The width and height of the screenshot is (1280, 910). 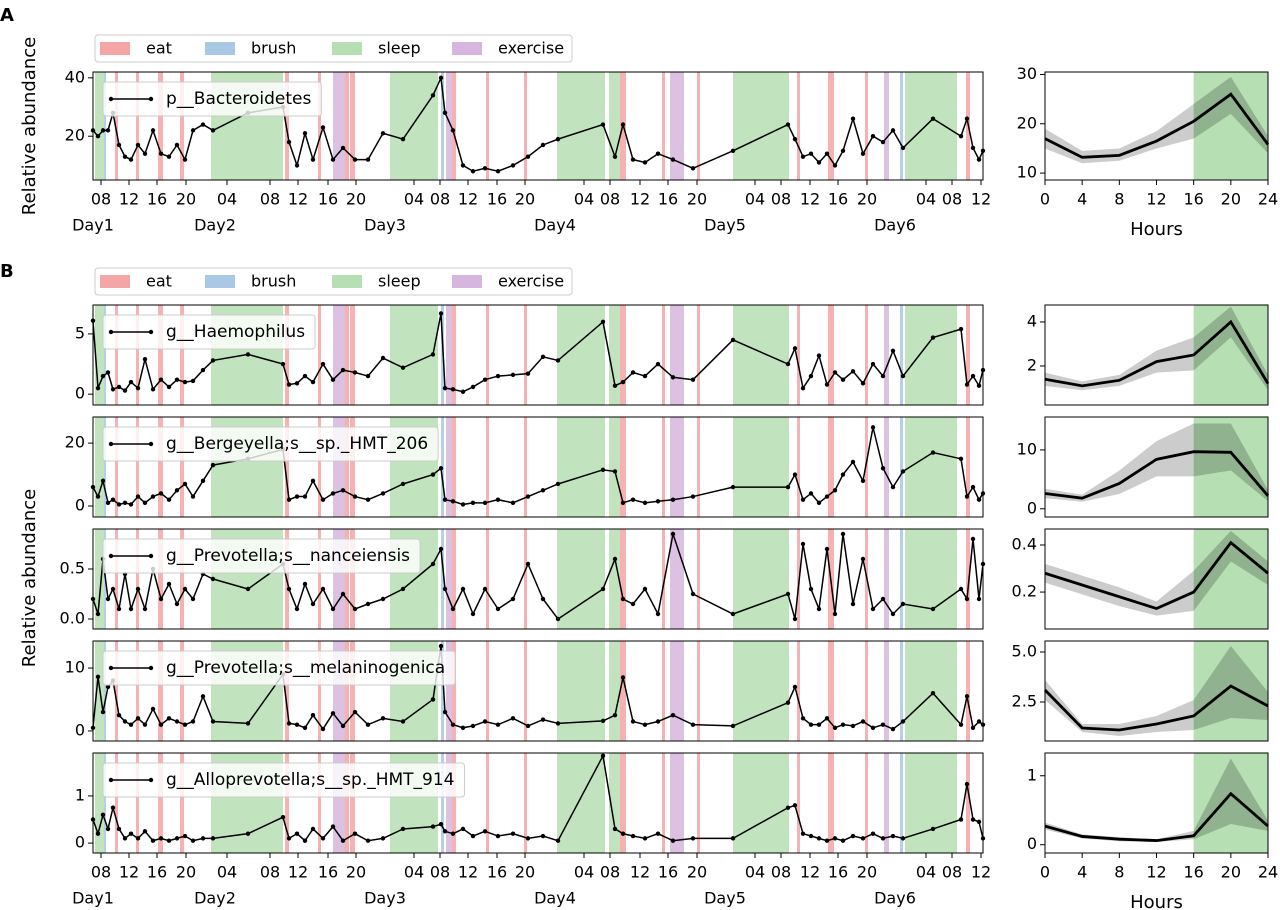 I want to click on day-label: Day4, so click(x=555, y=898).